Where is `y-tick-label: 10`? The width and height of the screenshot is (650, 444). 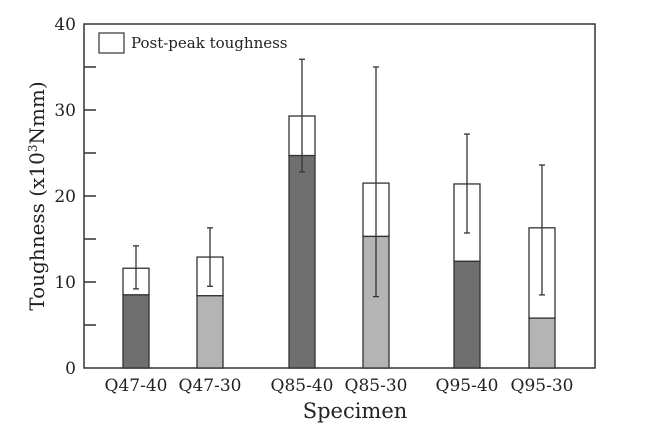 y-tick-label: 10 is located at coordinates (65, 283).